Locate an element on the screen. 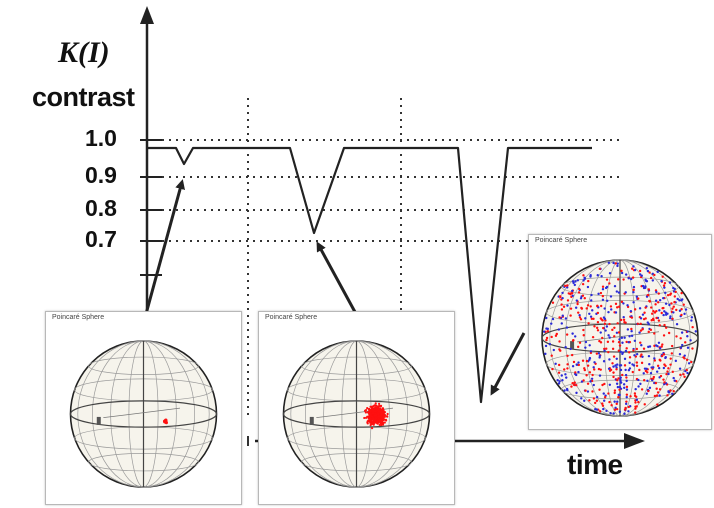 The height and width of the screenshot is (508, 714). poincare-panel-3: Poincaré Sphere is located at coordinates (620, 332).